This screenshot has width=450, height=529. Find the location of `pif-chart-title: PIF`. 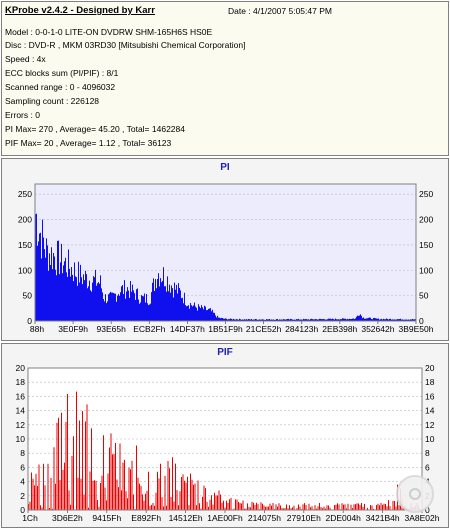

pif-chart-title: PIF is located at coordinates (225, 352).